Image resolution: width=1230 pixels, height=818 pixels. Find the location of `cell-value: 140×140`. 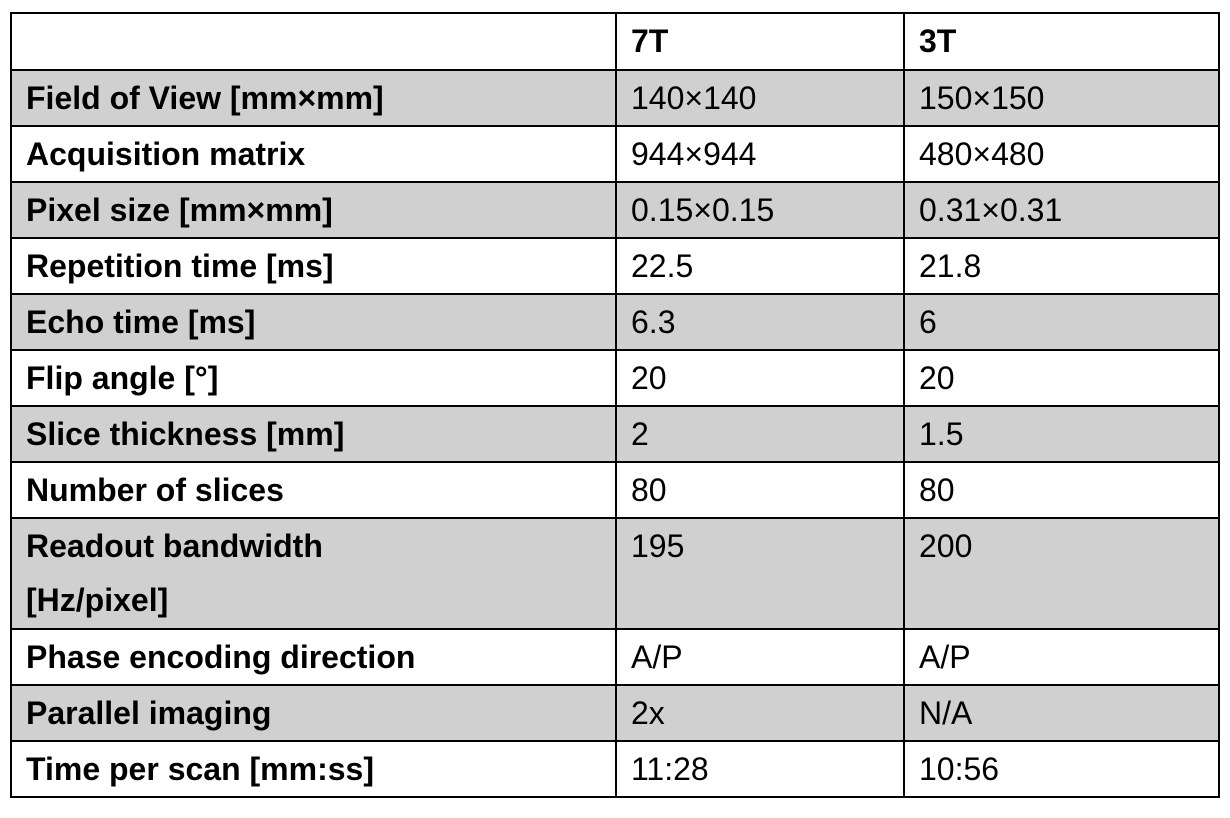

cell-value: 140×140 is located at coordinates (760, 98).